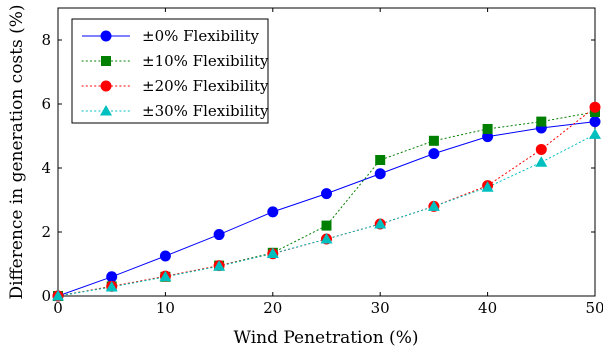 The height and width of the screenshot is (354, 603). What do you see at coordinates (46, 104) in the screenshot?
I see `y-tick-label: 6` at bounding box center [46, 104].